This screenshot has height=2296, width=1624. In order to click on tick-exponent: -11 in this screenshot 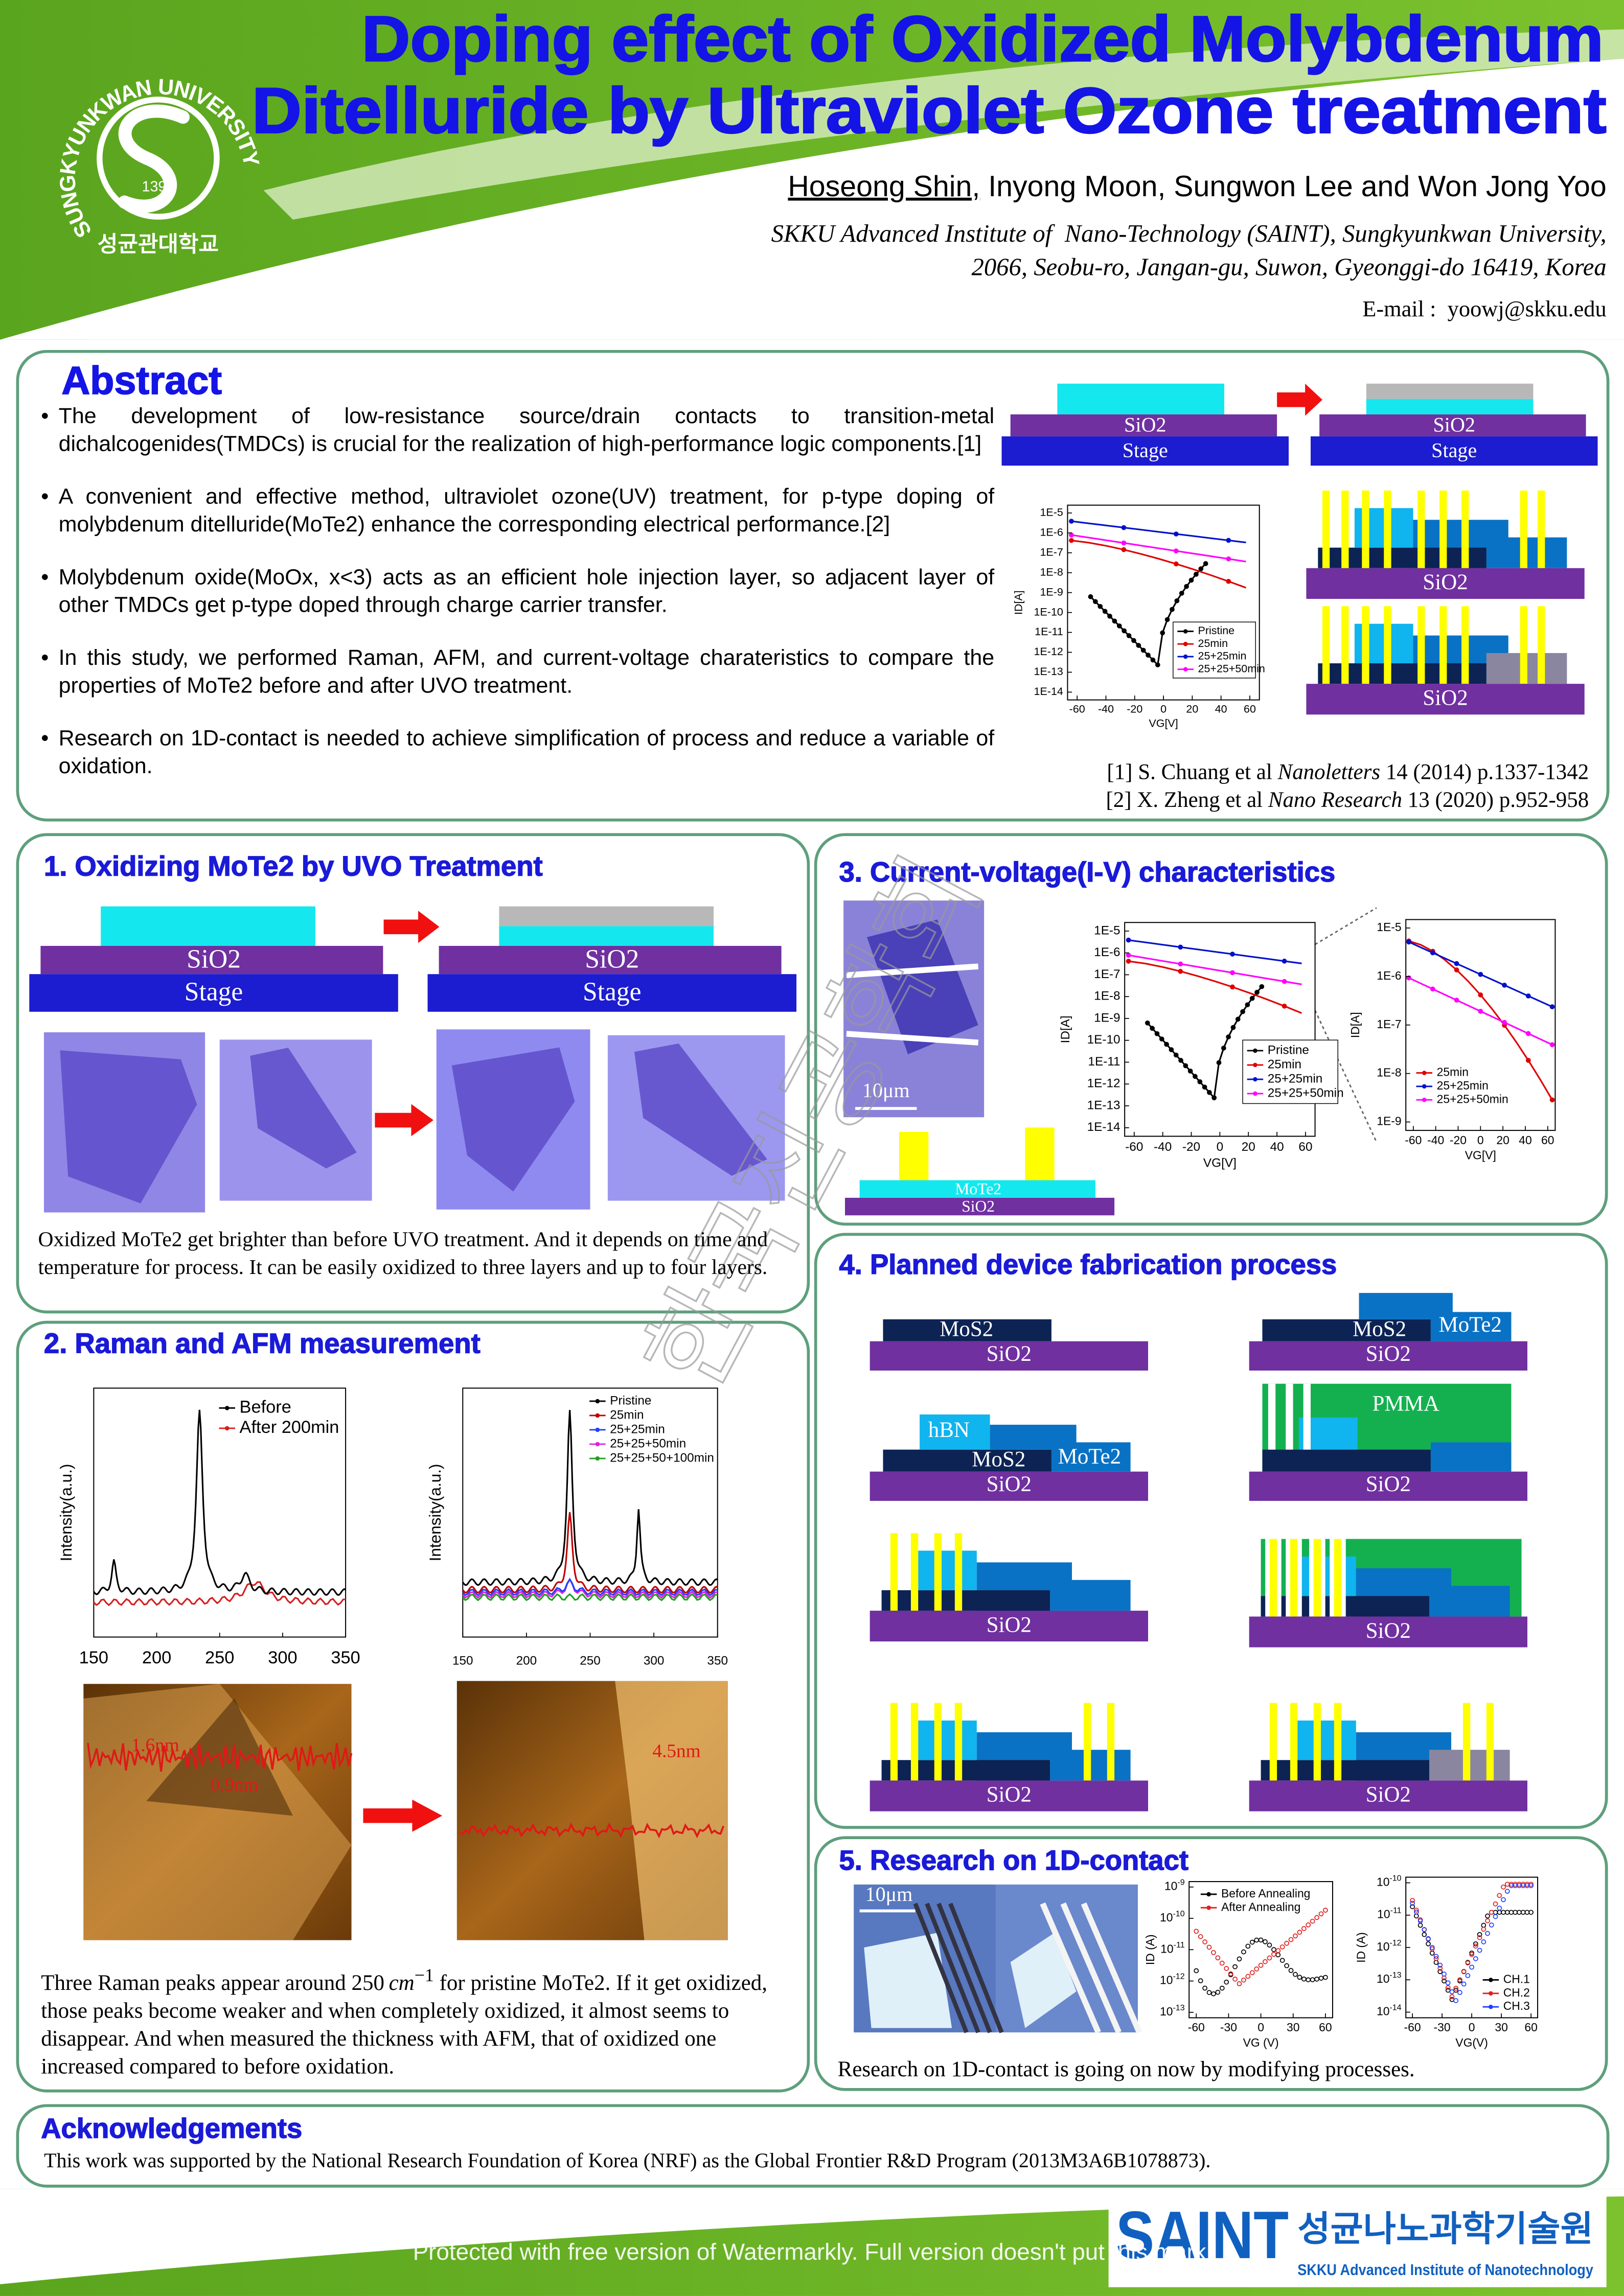, I will do `click(1179, 1945)`.